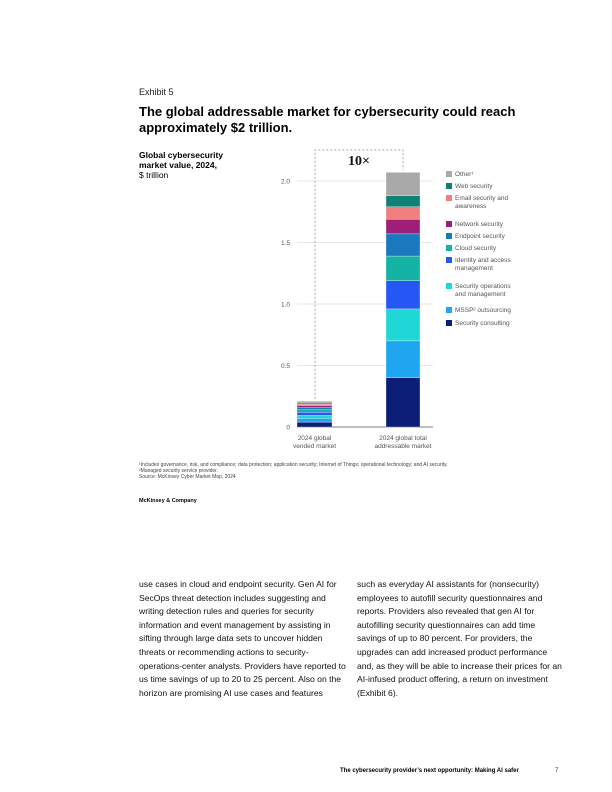  Describe the element at coordinates (476, 248) in the screenshot. I see `legend-label: Cloud security` at that location.